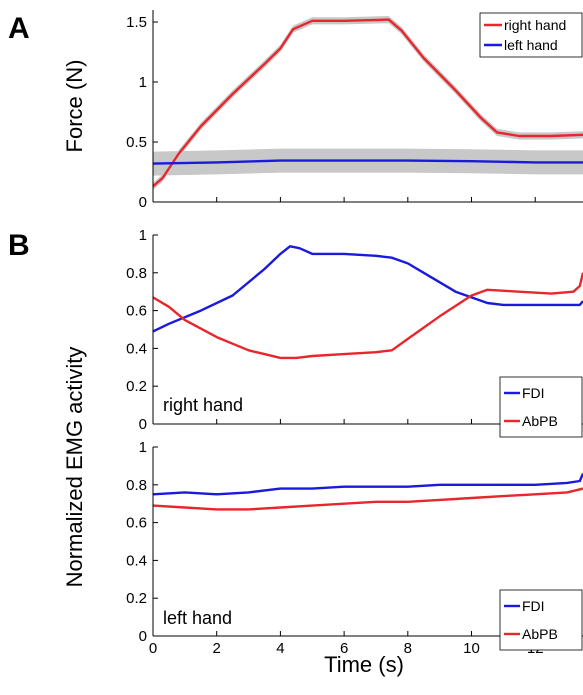 Image resolution: width=583 pixels, height=695 pixels. Describe the element at coordinates (74, 106) in the screenshot. I see `force-ylabel: Force (N)` at that location.